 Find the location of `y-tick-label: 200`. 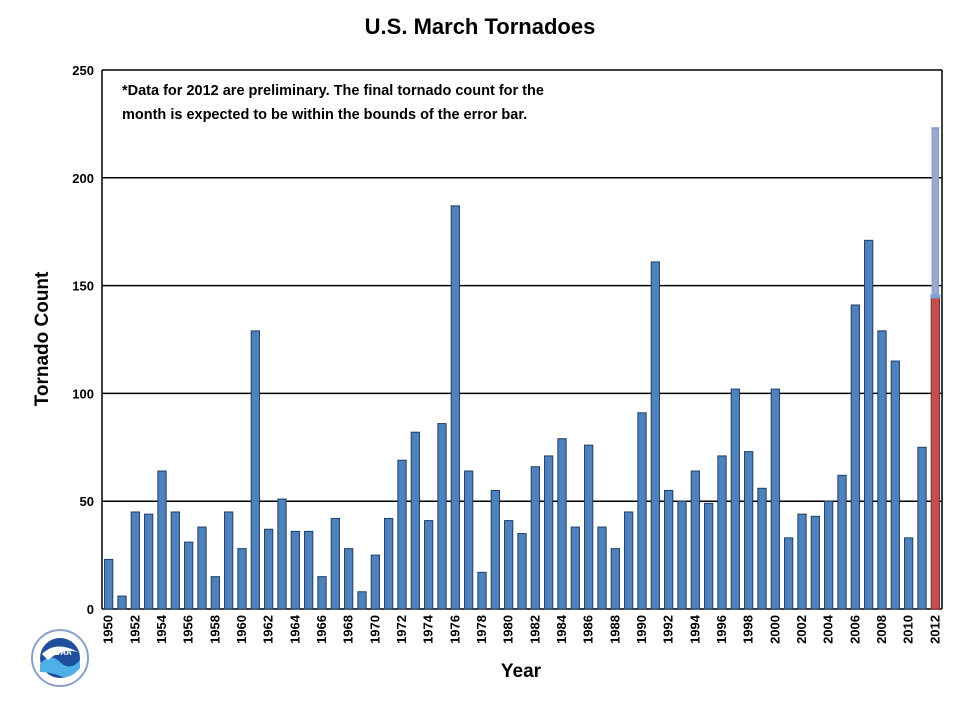

y-tick-label: 200 is located at coordinates (83, 178).